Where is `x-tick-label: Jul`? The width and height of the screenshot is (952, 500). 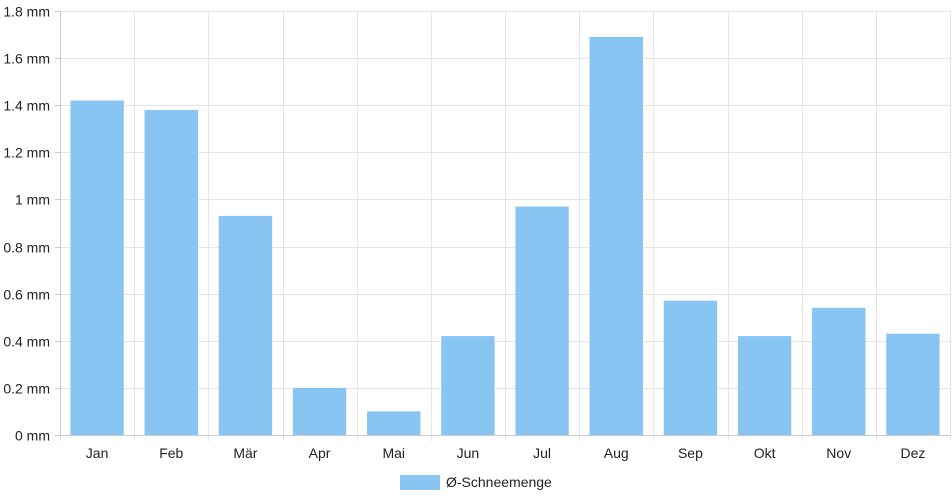 x-tick-label: Jul is located at coordinates (542, 453).